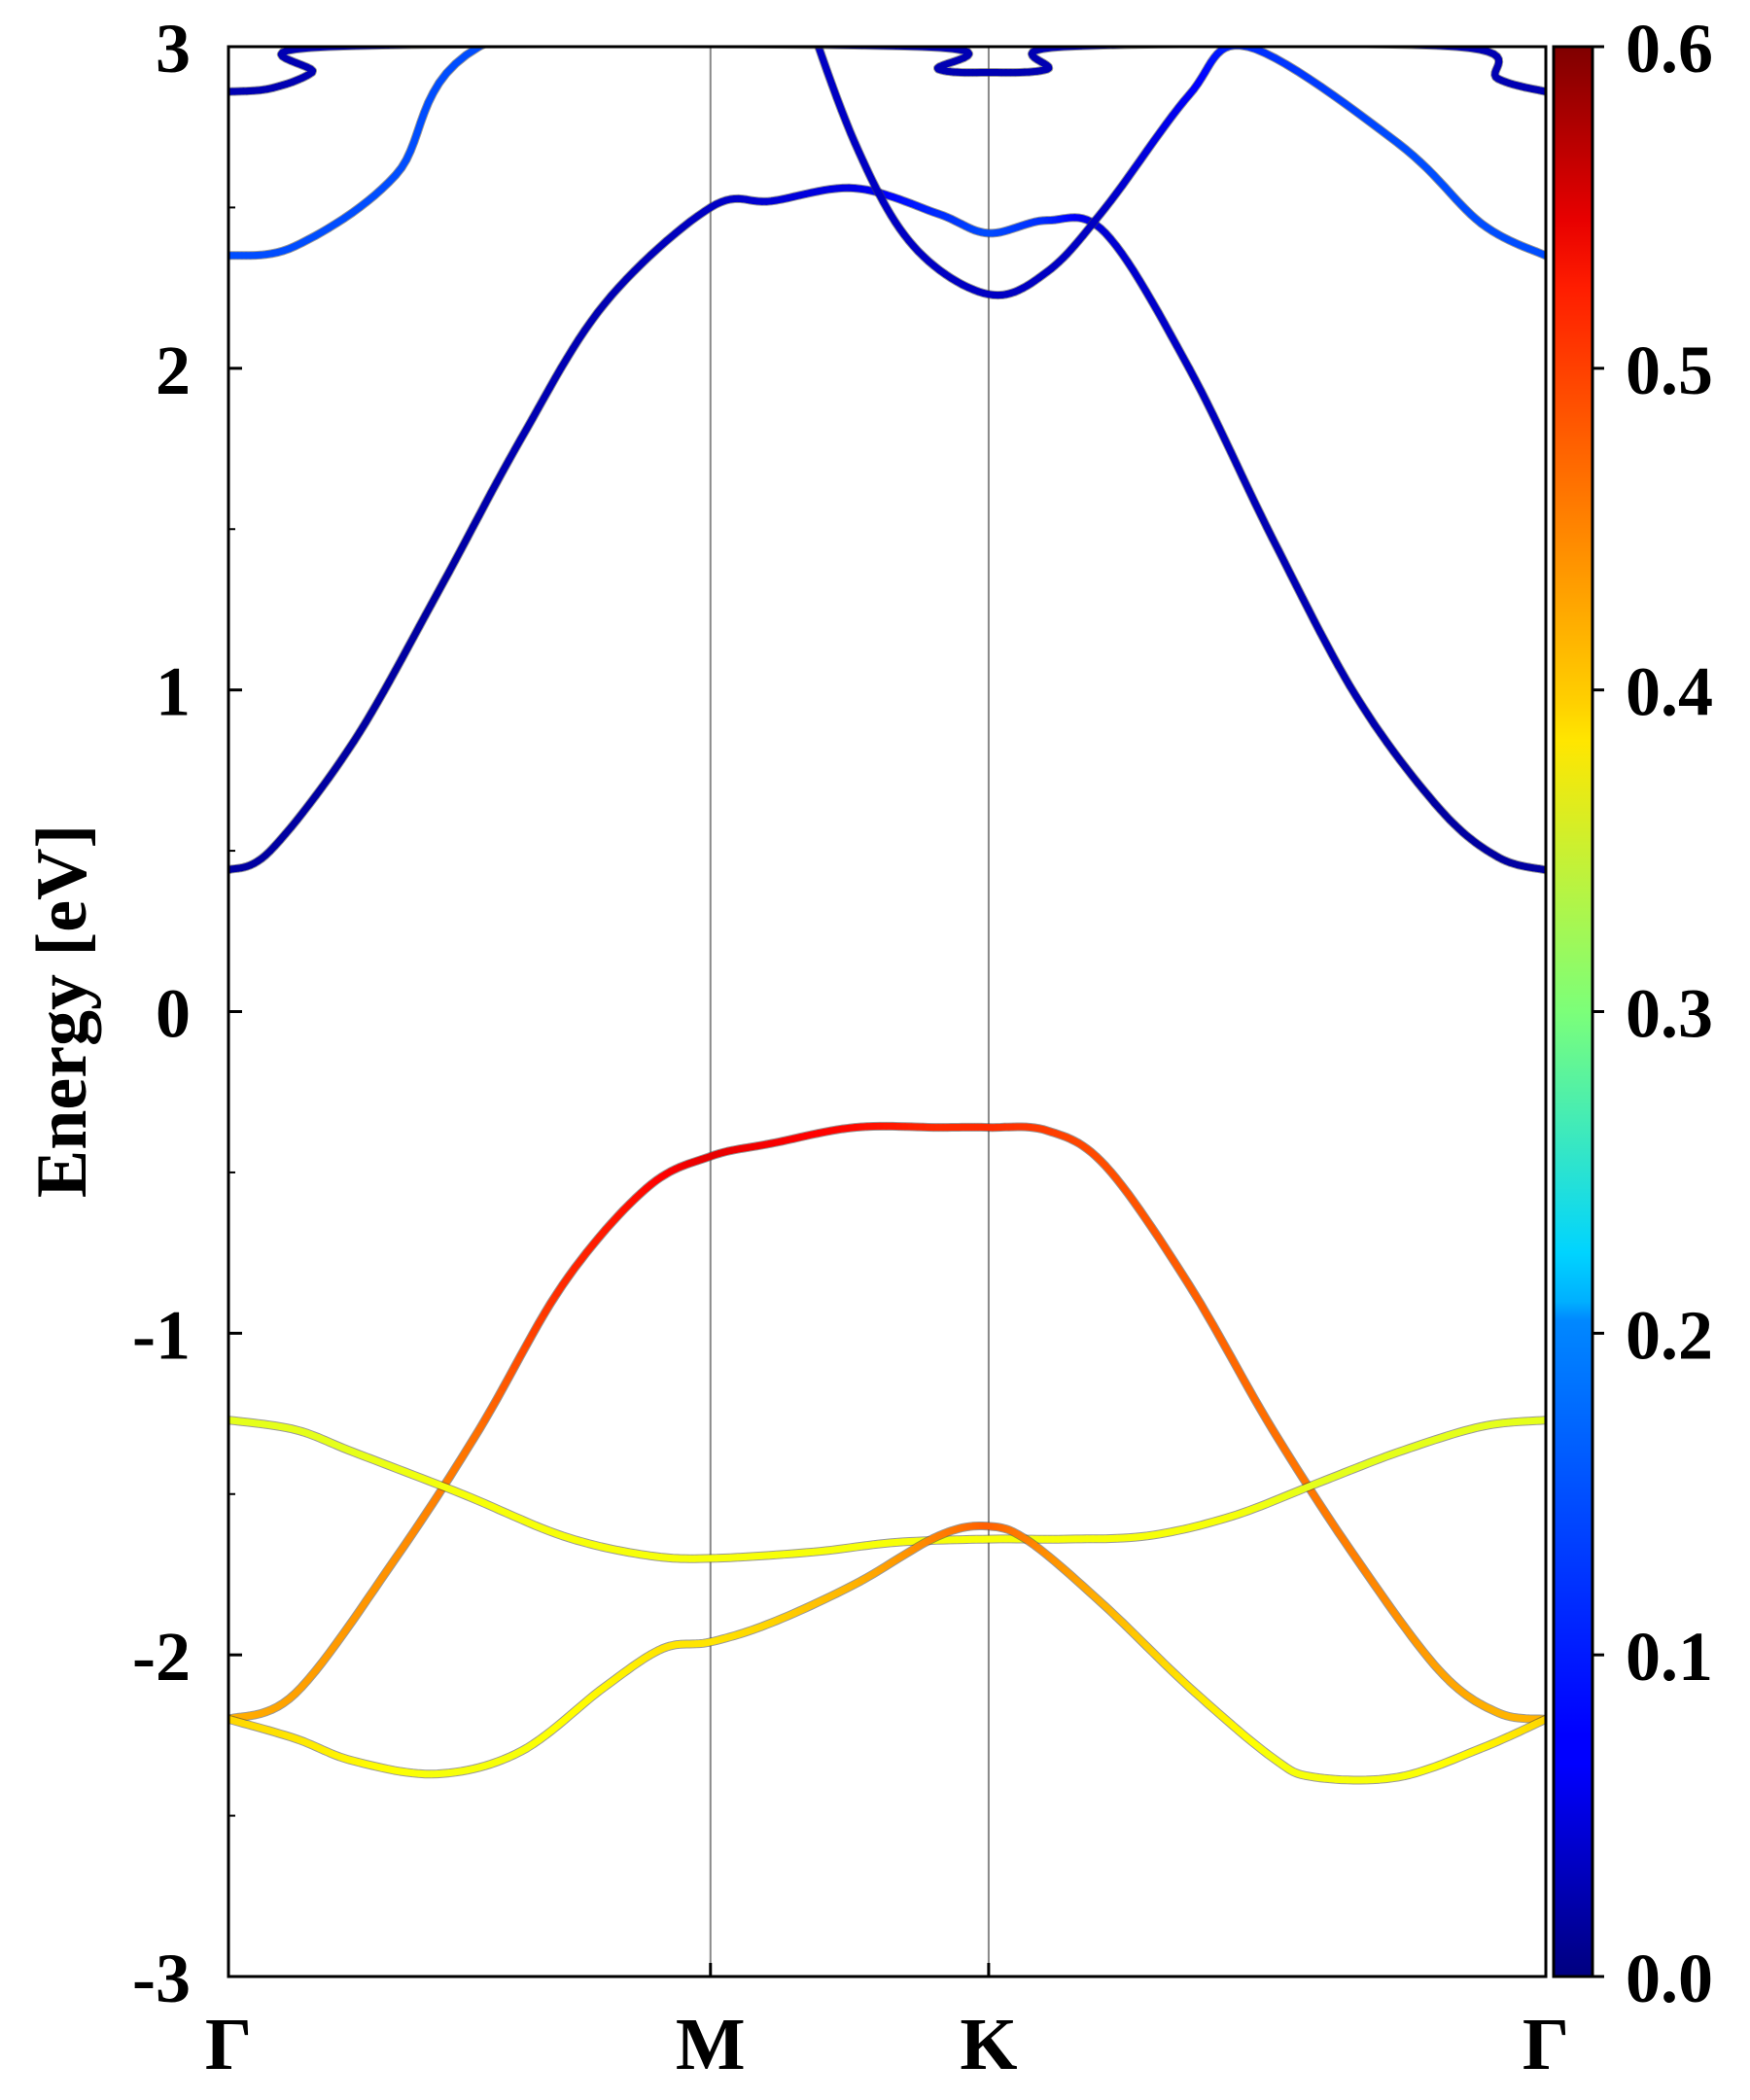 This screenshot has width=1750, height=2100. I want to click on colorbar-gradient, so click(1573, 1011).